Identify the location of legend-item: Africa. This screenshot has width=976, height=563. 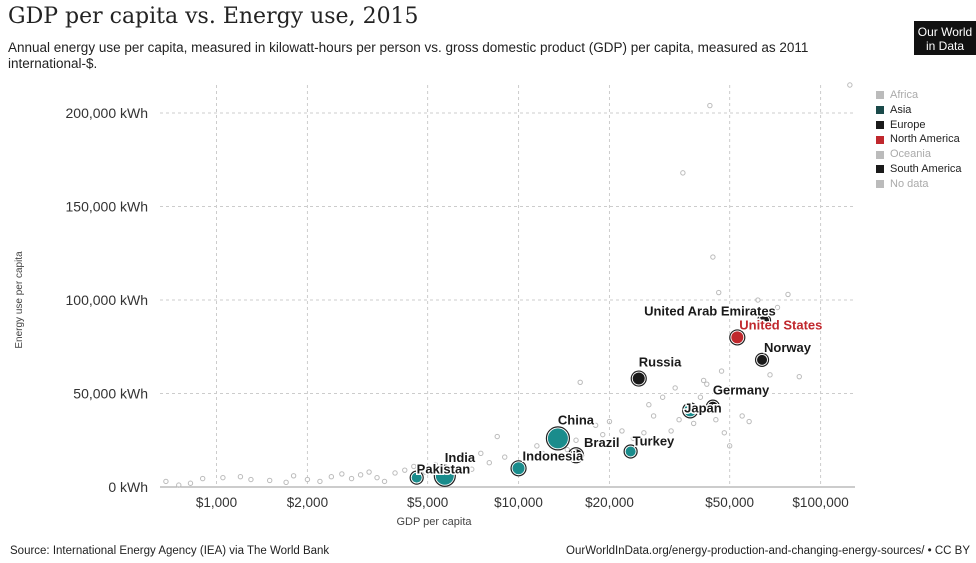
(919, 95).